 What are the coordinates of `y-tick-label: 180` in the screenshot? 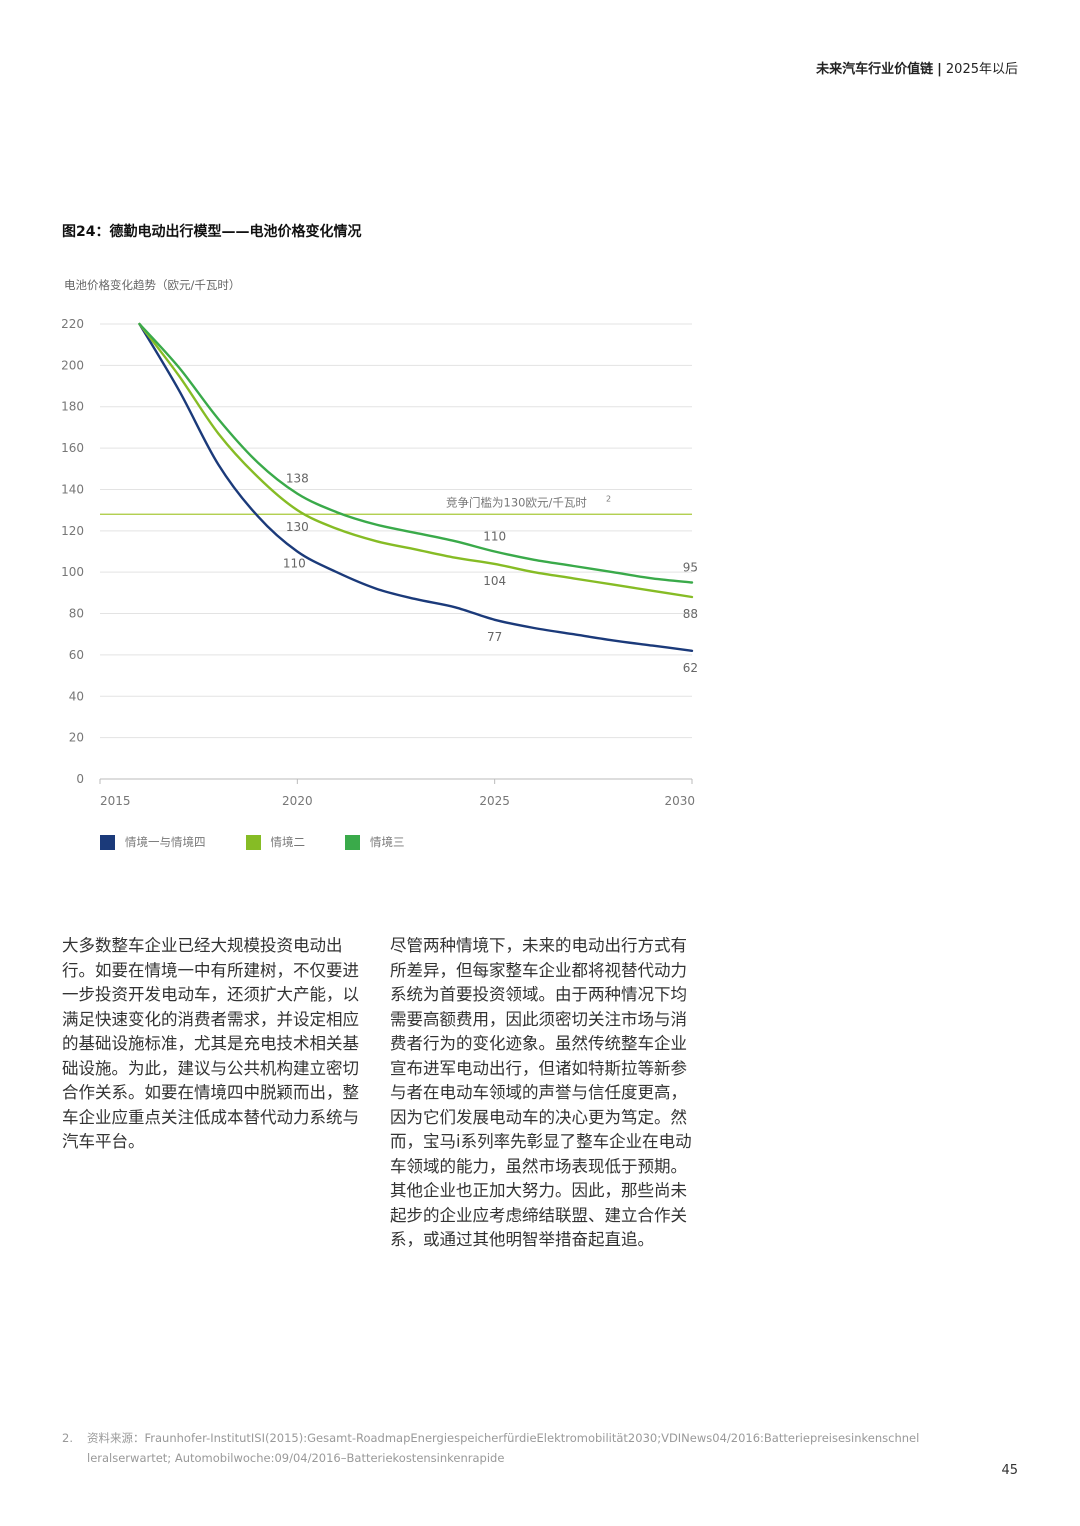 It's located at (72, 407).